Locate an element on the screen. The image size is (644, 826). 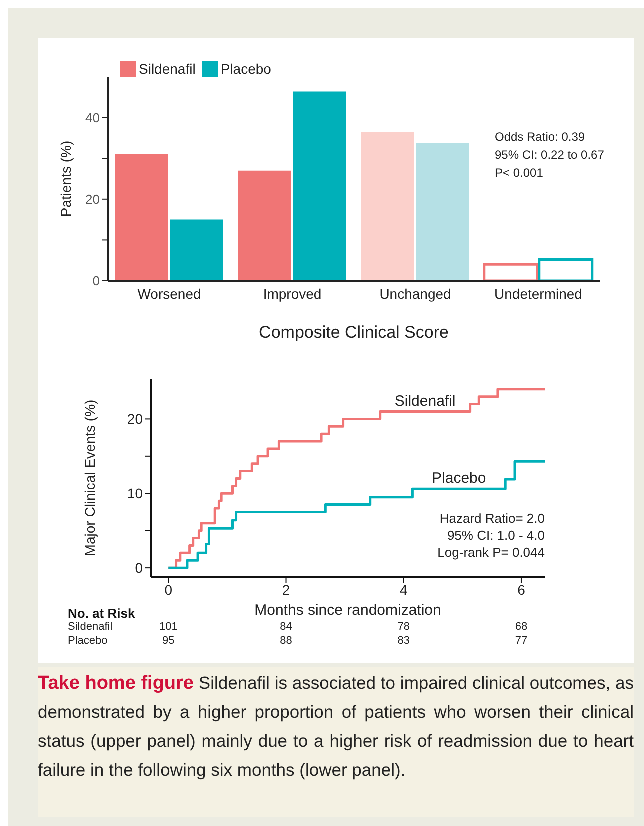
x-tick-label: Worsened is located at coordinates (170, 294).